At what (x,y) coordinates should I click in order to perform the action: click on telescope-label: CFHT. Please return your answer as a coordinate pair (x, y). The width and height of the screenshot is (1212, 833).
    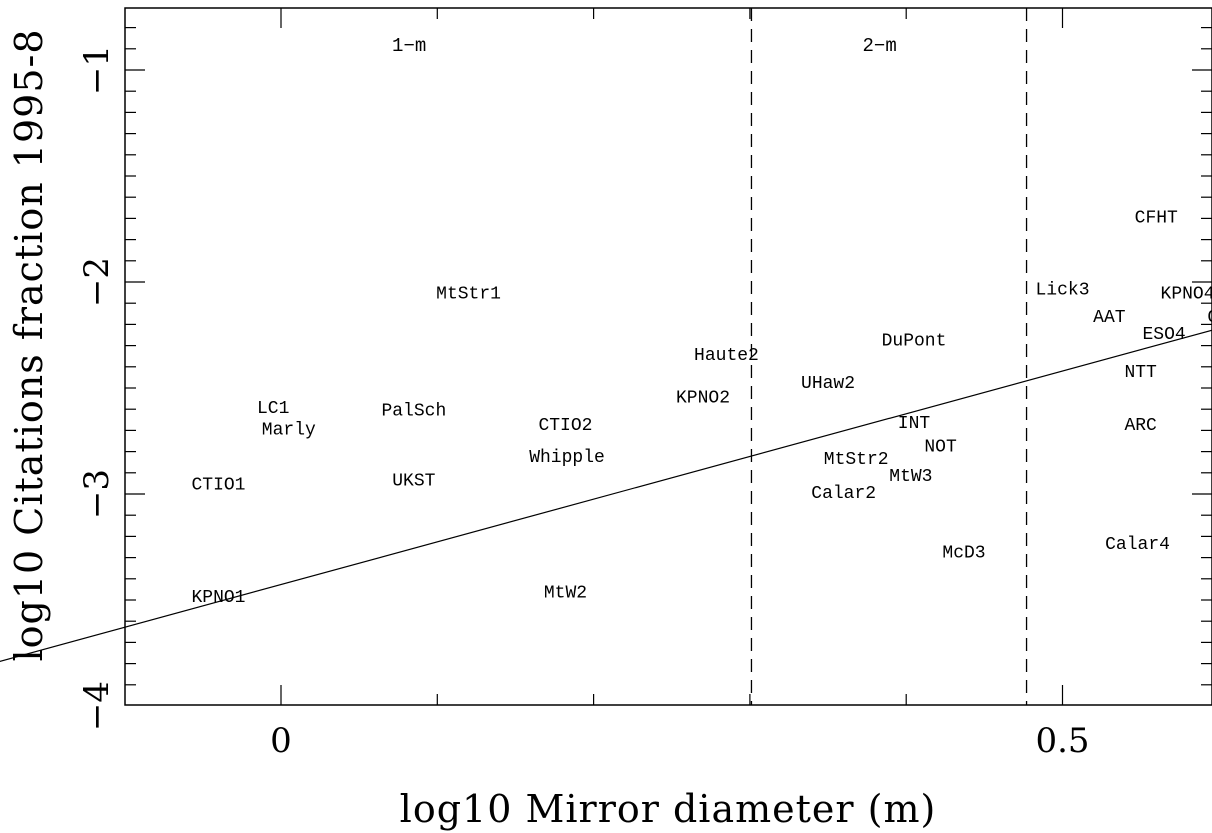
    Looking at the image, I should click on (1156, 218).